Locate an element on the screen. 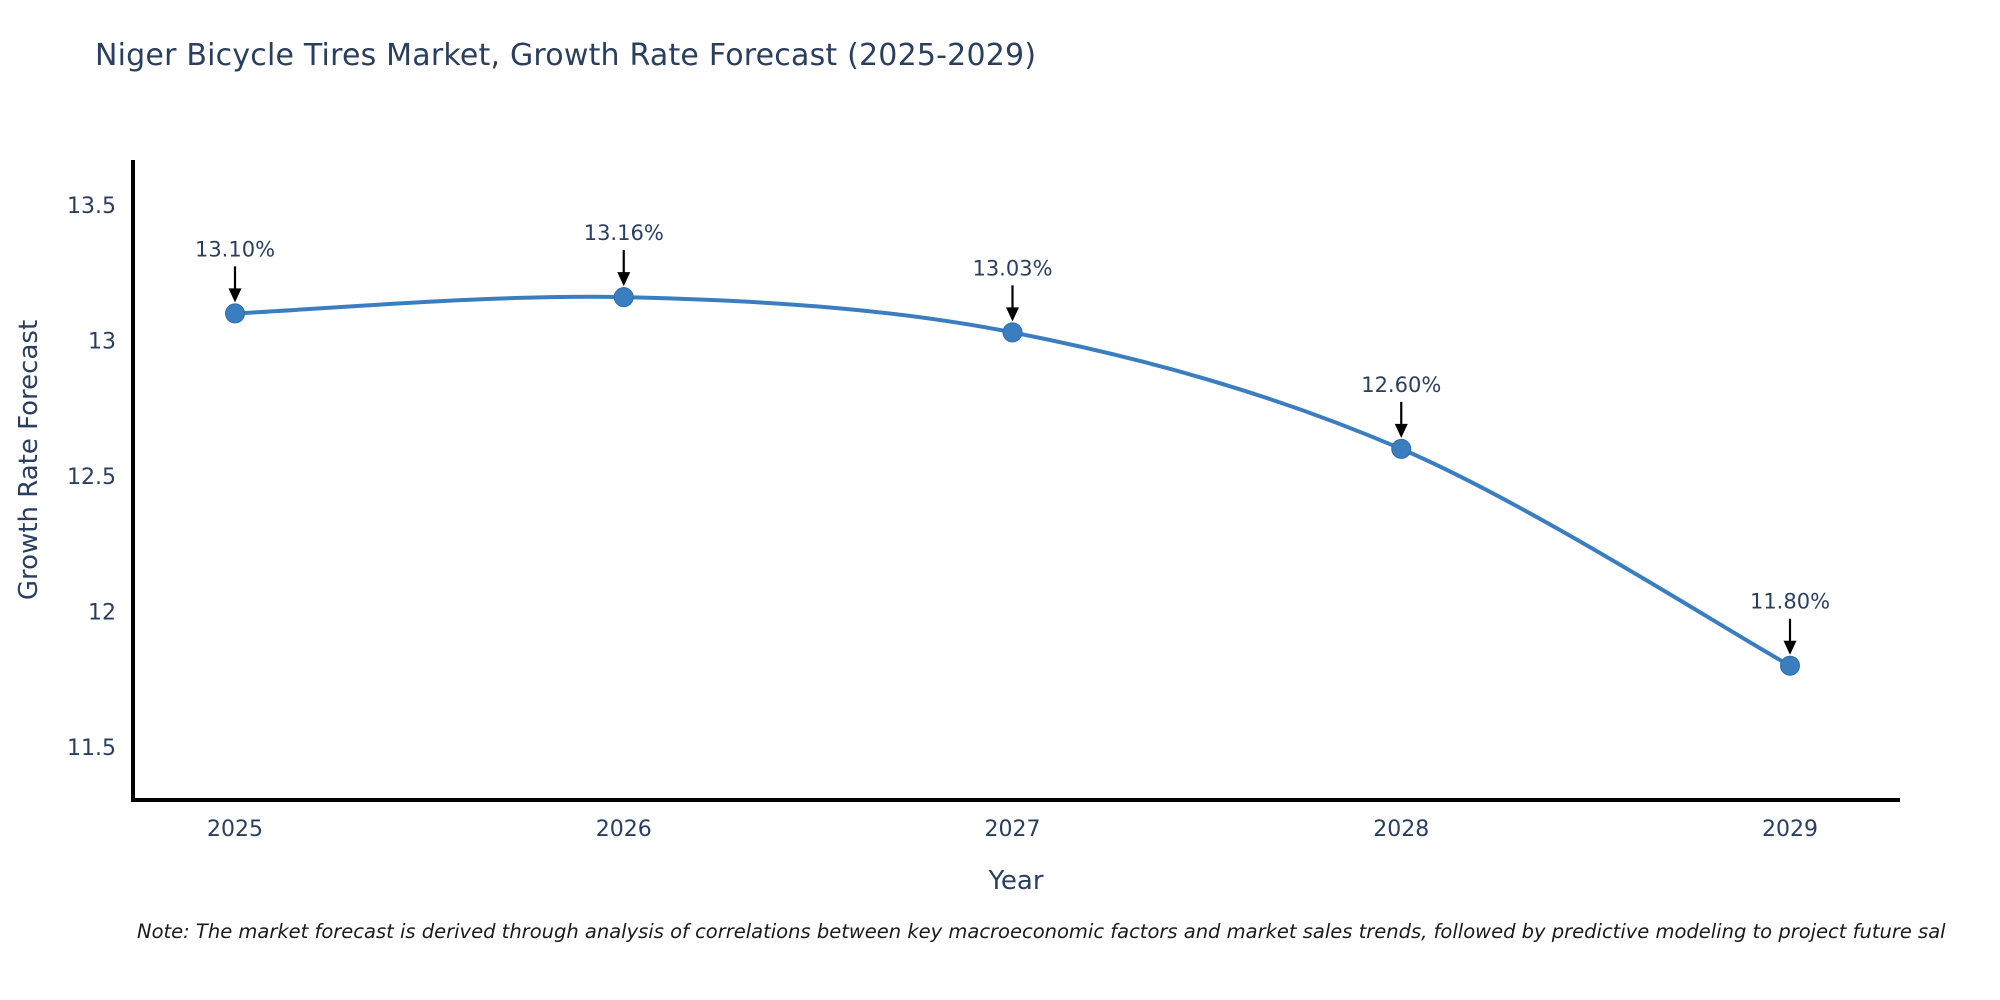  annotation-label: 13.10% is located at coordinates (235, 249).